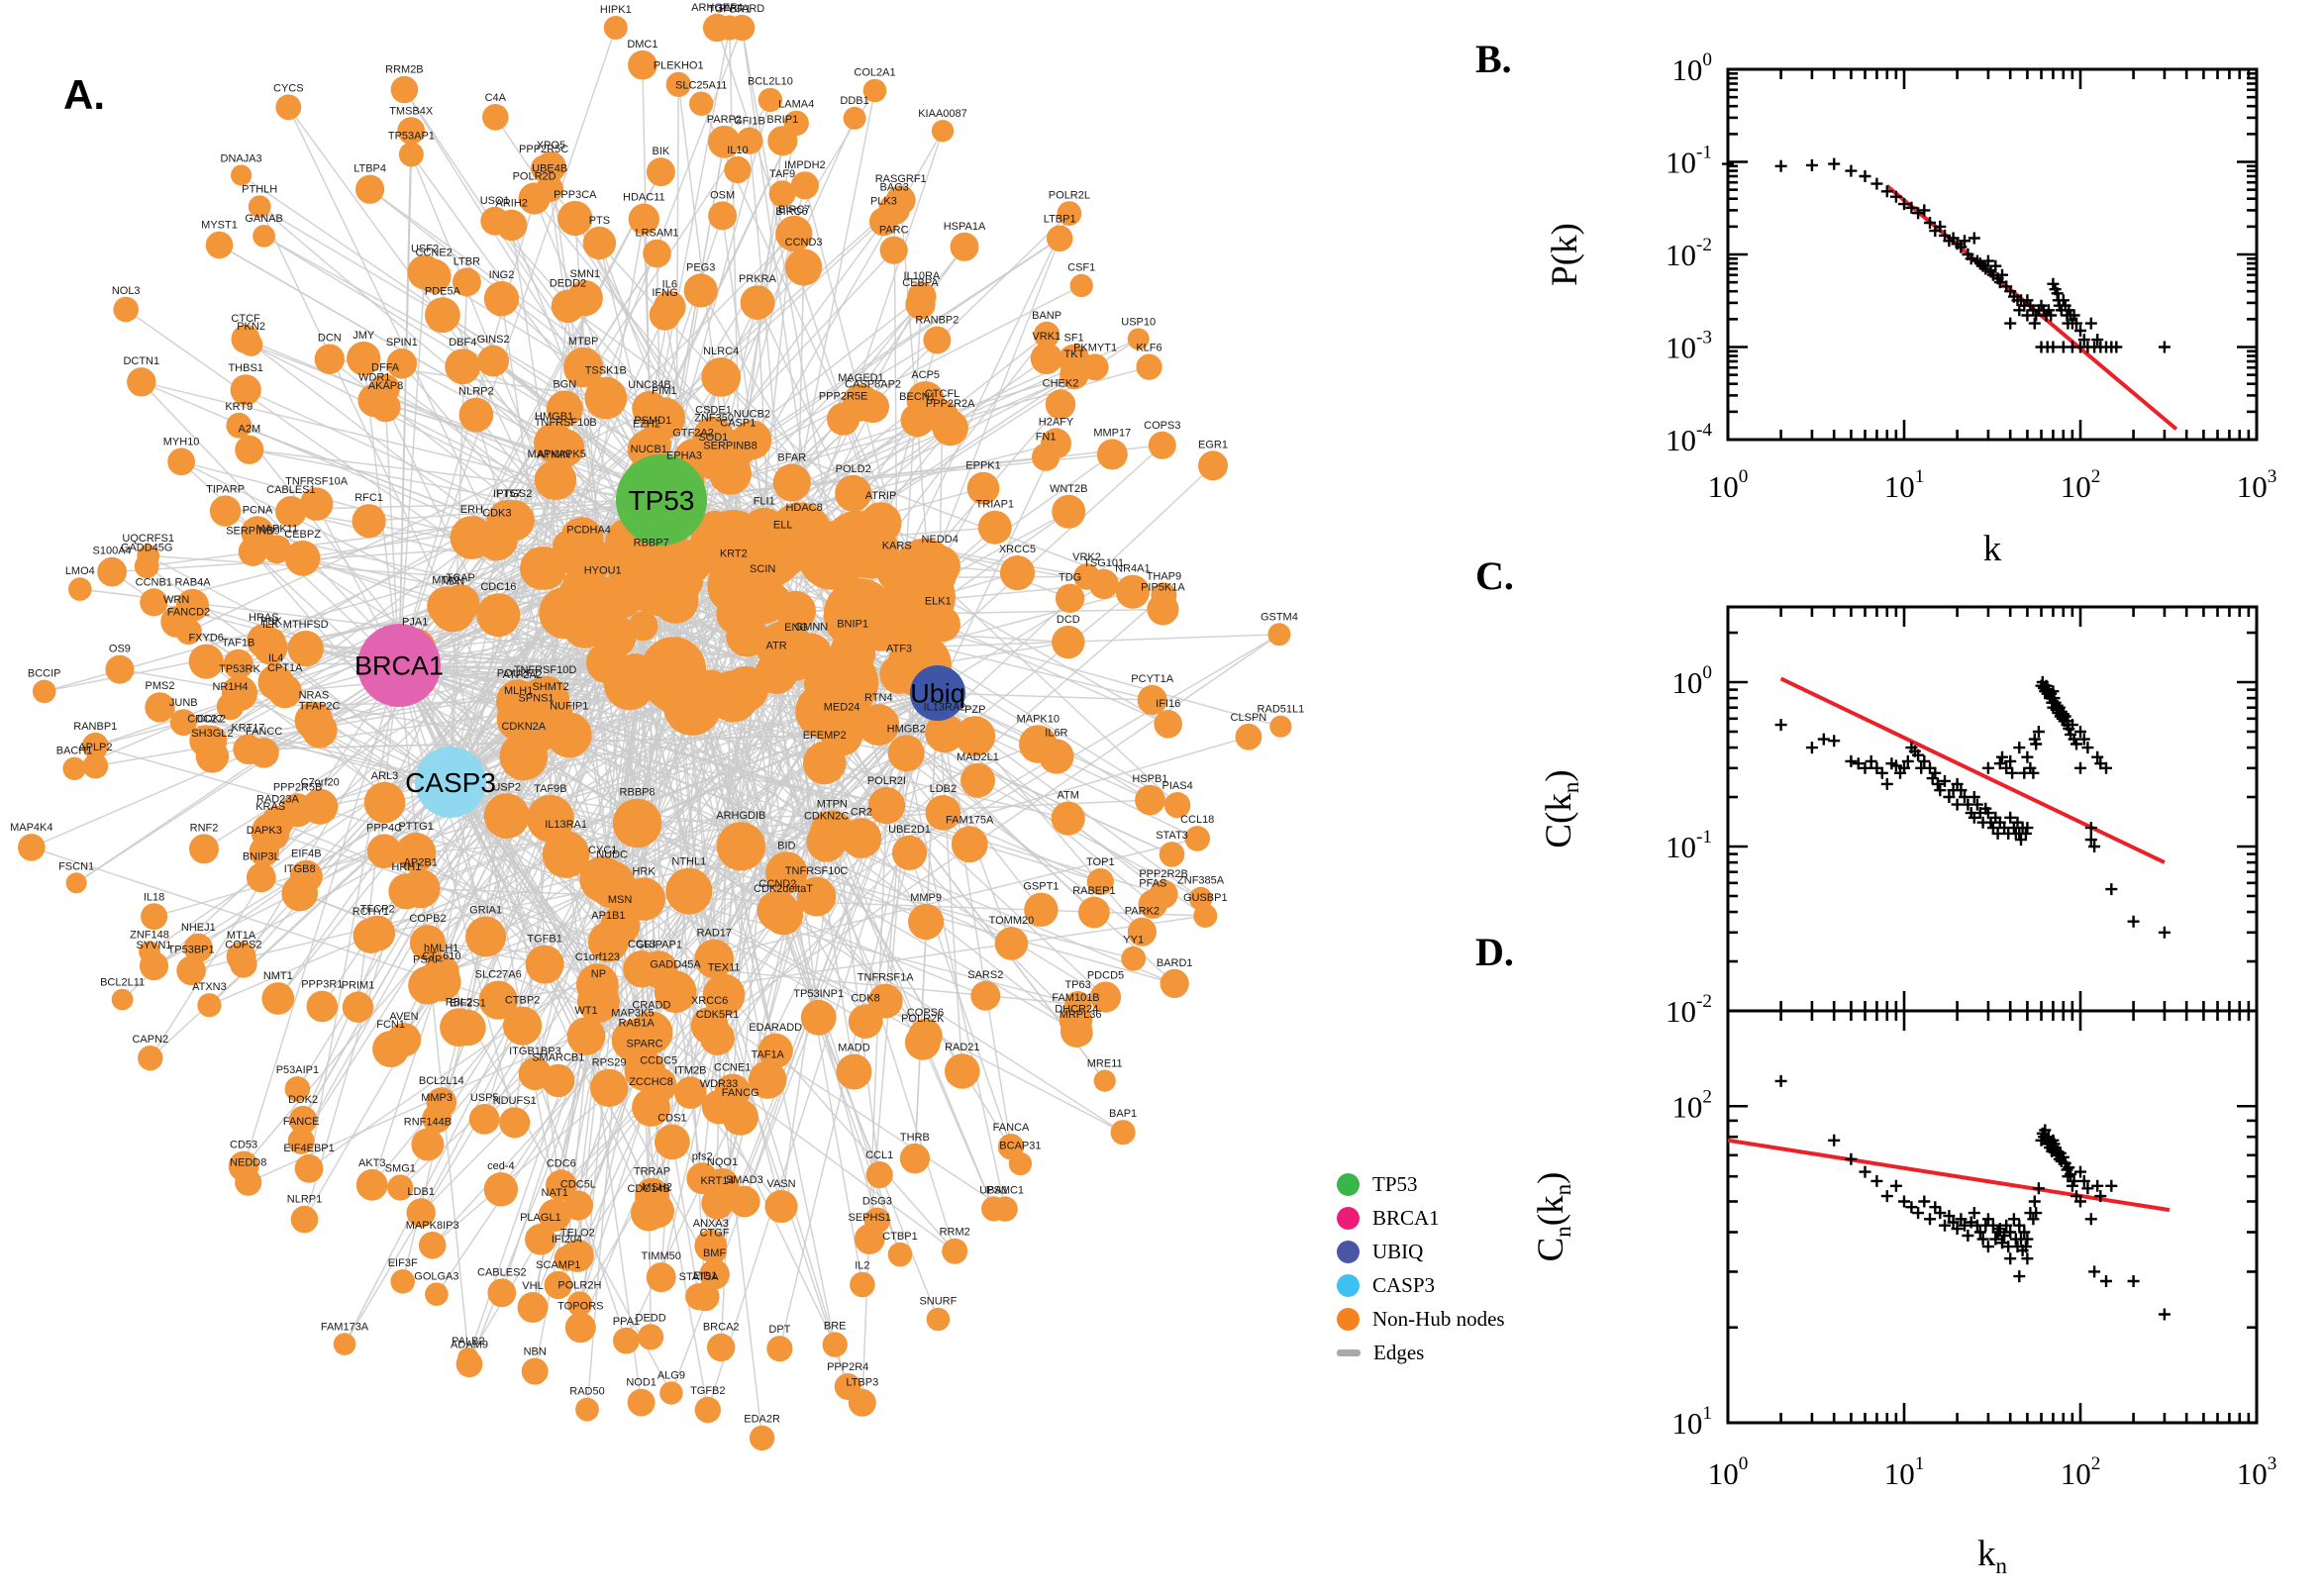  Describe the element at coordinates (400, 1168) in the screenshot. I see `node-label: SMG1` at that location.